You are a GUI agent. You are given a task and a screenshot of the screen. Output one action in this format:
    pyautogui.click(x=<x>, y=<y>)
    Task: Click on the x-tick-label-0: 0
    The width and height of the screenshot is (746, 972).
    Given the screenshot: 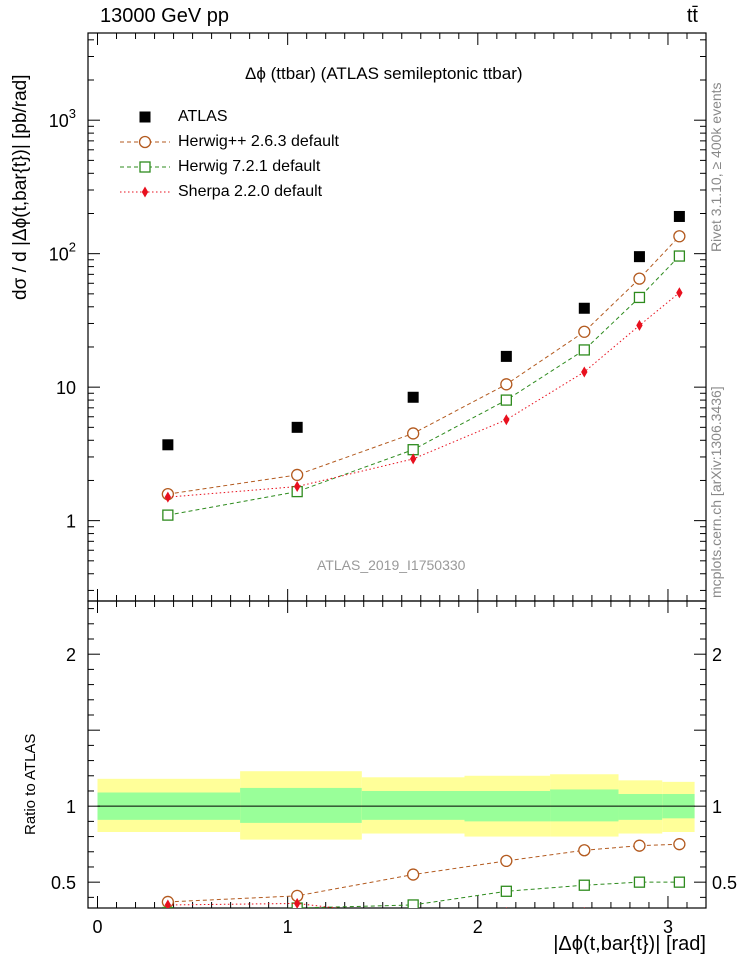 What is the action you would take?
    pyautogui.click(x=97, y=927)
    